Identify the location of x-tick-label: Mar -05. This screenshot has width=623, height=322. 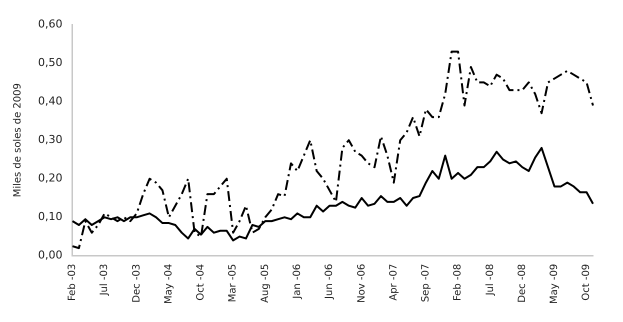
(233, 283).